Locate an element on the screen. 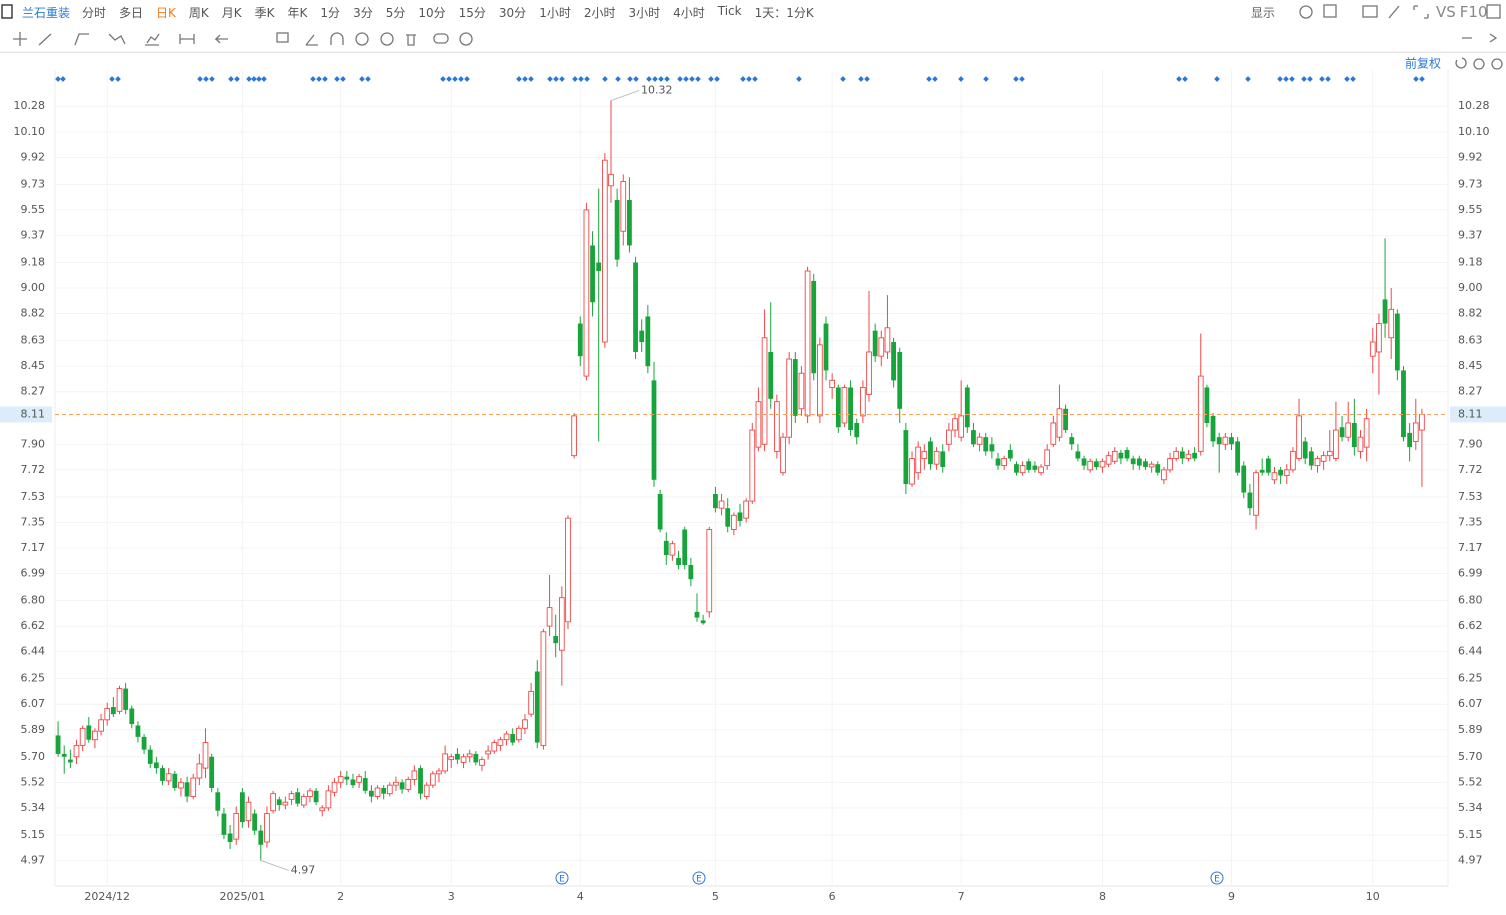  period-button: 分时 is located at coordinates (94, 12).